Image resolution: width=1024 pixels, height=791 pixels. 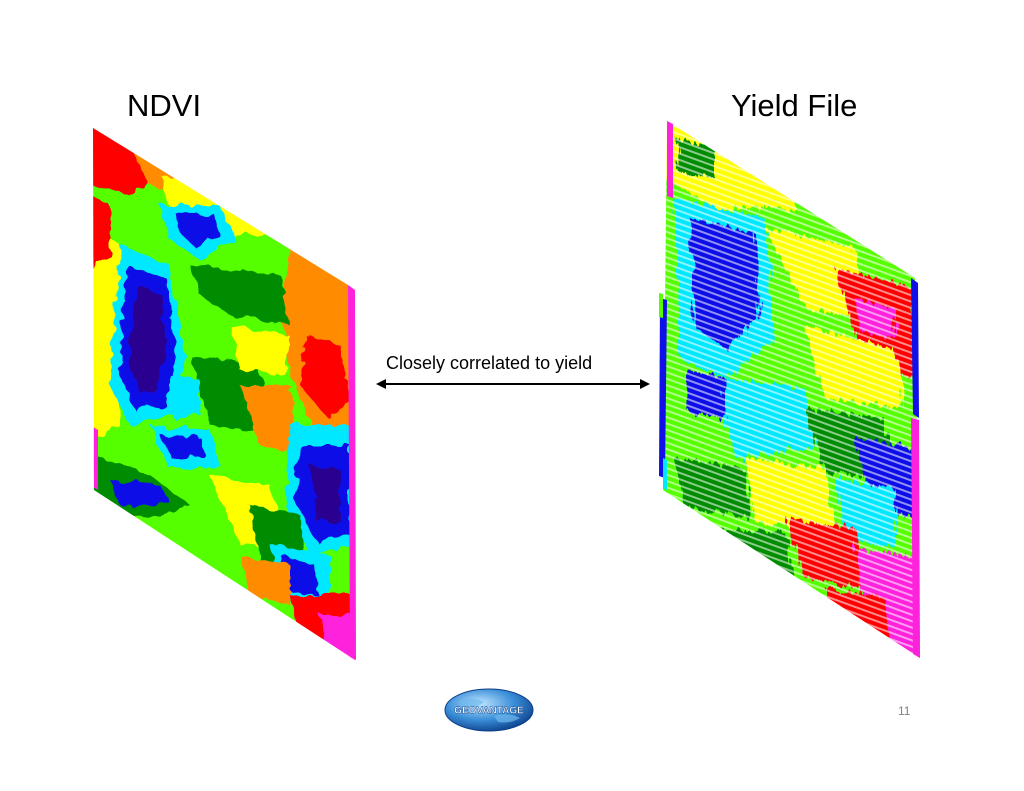 What do you see at coordinates (904, 711) in the screenshot?
I see `page-number: 11` at bounding box center [904, 711].